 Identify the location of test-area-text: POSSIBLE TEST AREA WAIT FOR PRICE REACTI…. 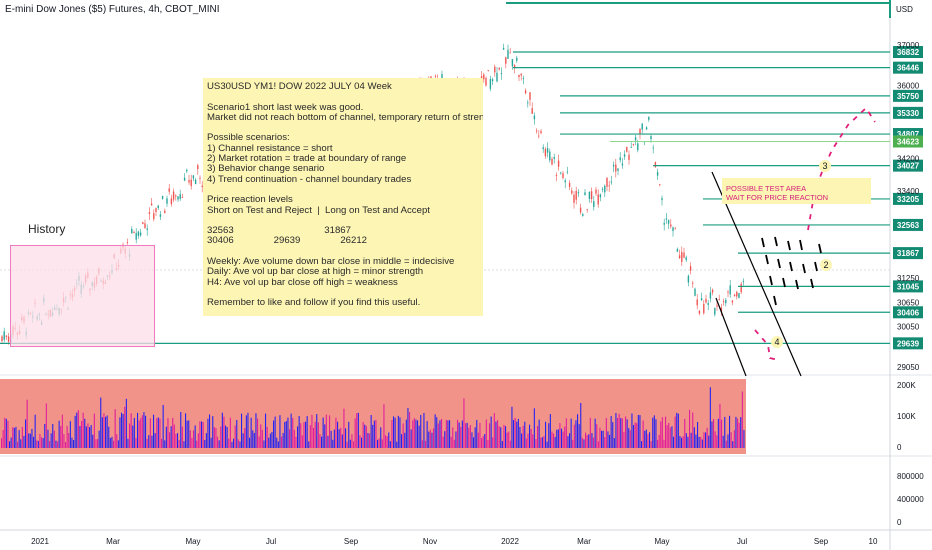
(777, 193).